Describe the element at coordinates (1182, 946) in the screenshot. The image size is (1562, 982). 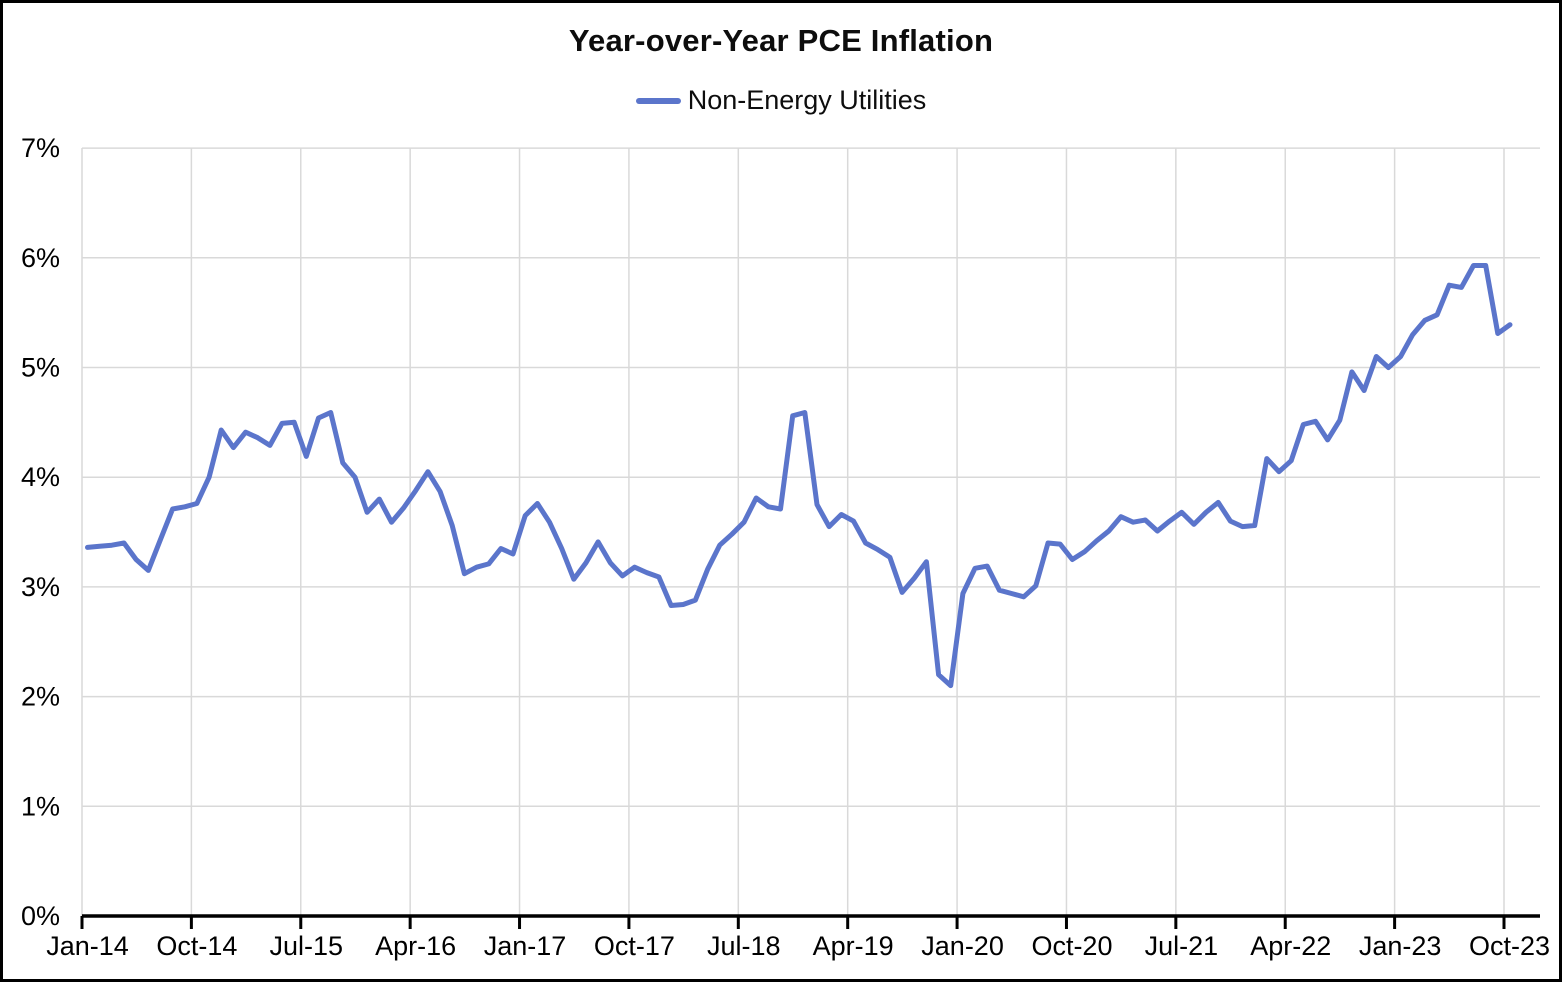
I see `x-axis-label: Jul-21` at that location.